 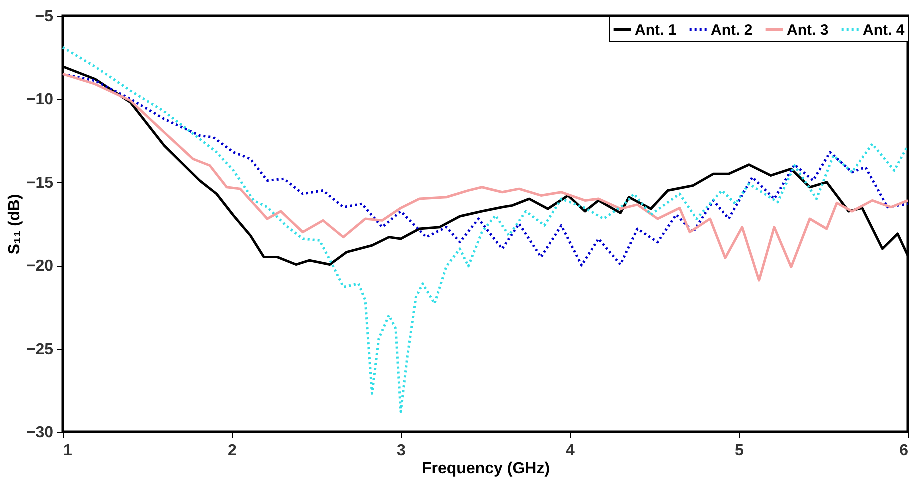 What do you see at coordinates (401, 451) in the screenshot?
I see `x-tick-label: 3` at bounding box center [401, 451].